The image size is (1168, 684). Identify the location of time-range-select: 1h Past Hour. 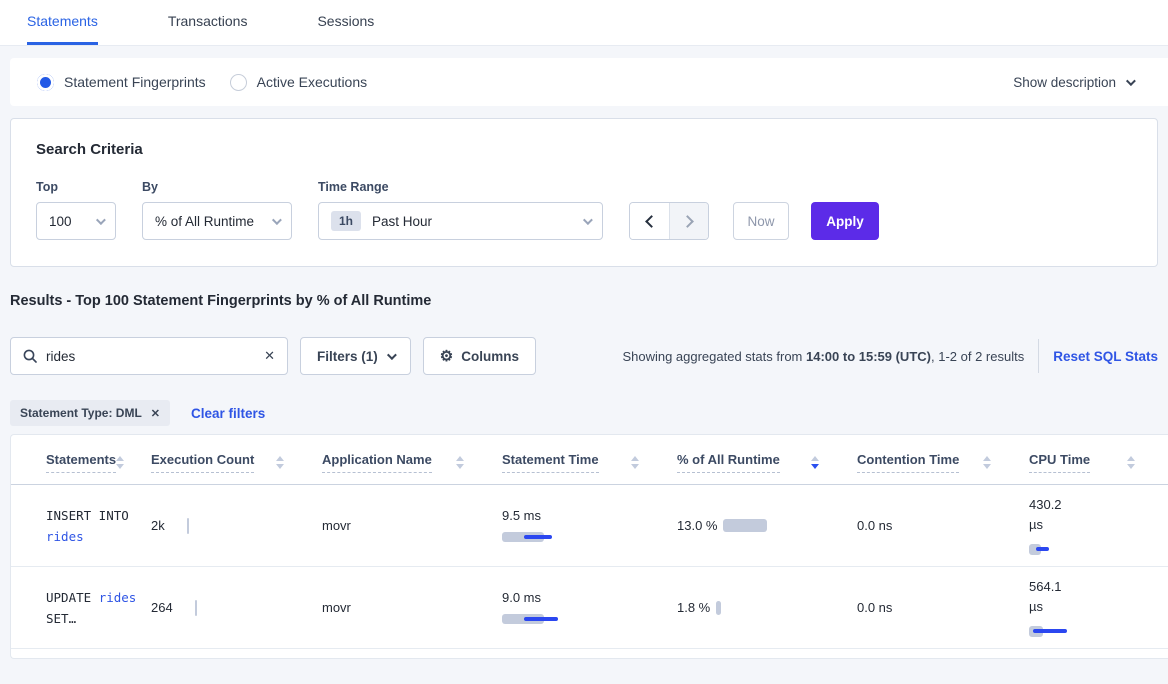
(460, 221).